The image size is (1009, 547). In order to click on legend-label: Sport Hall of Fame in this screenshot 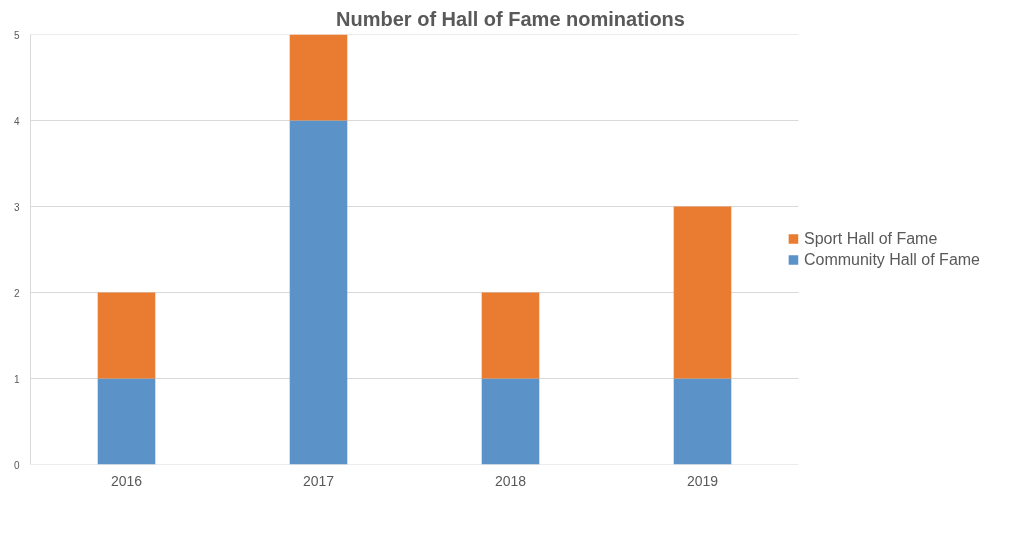, I will do `click(870, 238)`.